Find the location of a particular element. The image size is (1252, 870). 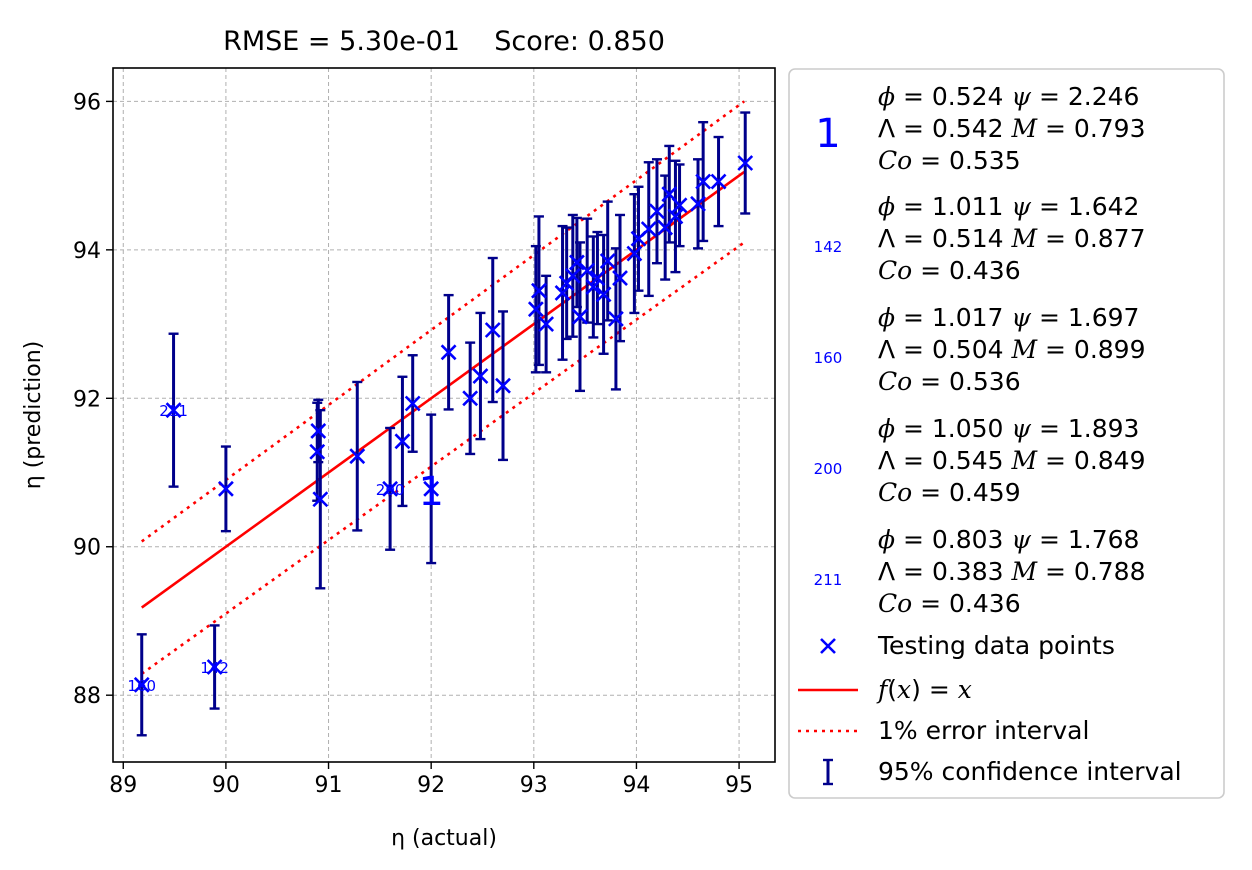

legend-psi-value: = 1.642 is located at coordinates (1085, 206).